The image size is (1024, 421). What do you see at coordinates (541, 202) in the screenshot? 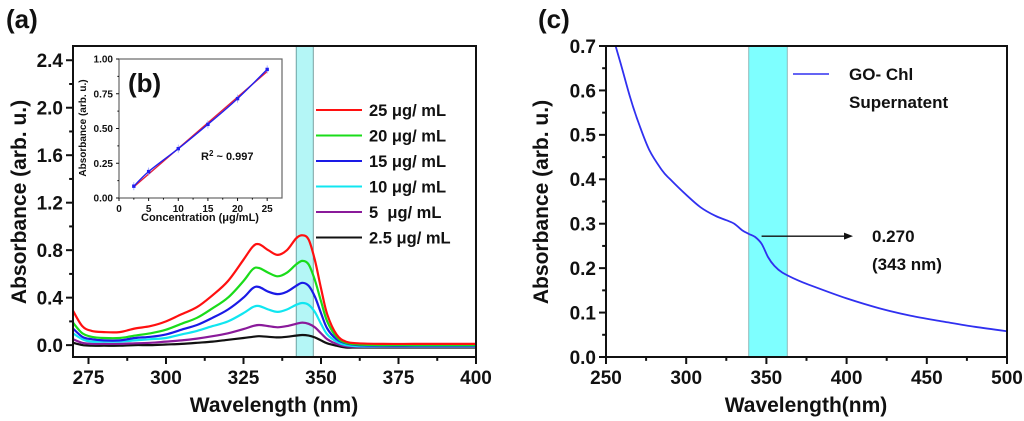
I see `panel-c-ylabel: Absorbance (arb. u.)` at bounding box center [541, 202].